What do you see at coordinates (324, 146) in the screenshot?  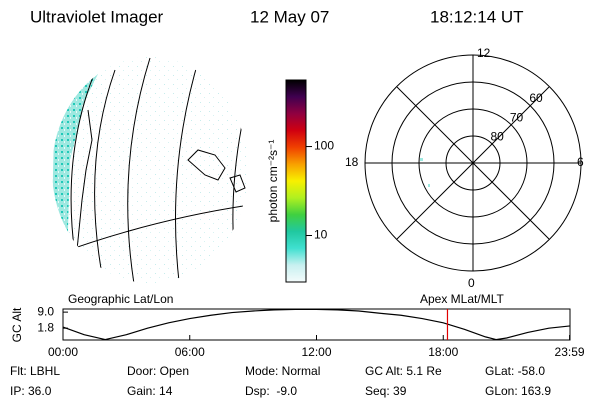 I see `colorbar-tick-label: 100` at bounding box center [324, 146].